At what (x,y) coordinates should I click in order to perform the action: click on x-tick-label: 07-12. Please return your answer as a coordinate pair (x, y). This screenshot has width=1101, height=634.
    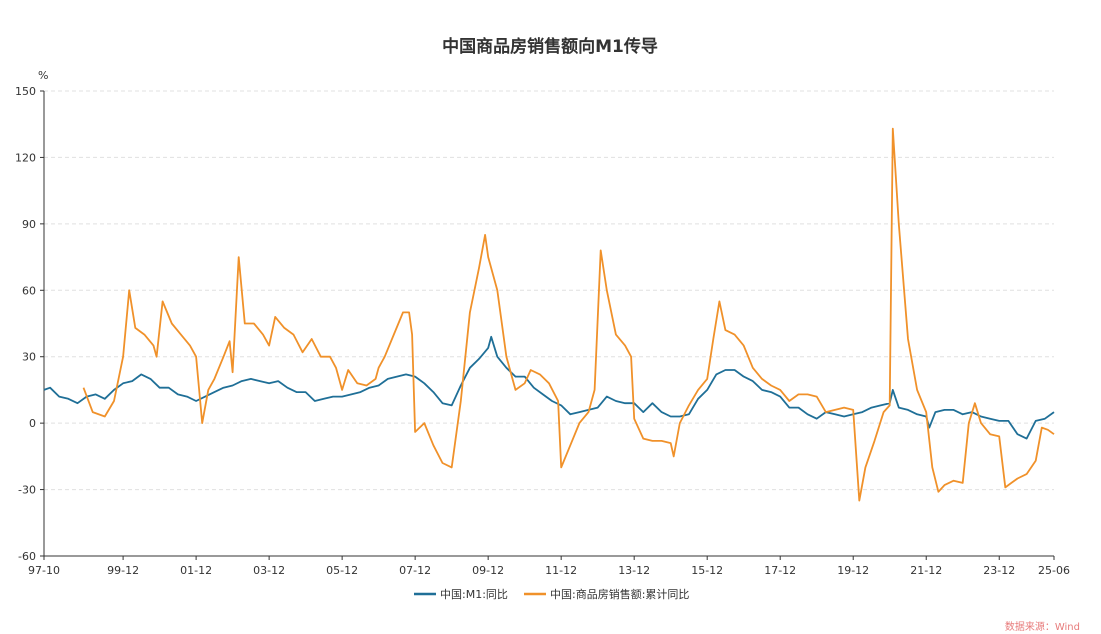
    Looking at the image, I should click on (415, 570).